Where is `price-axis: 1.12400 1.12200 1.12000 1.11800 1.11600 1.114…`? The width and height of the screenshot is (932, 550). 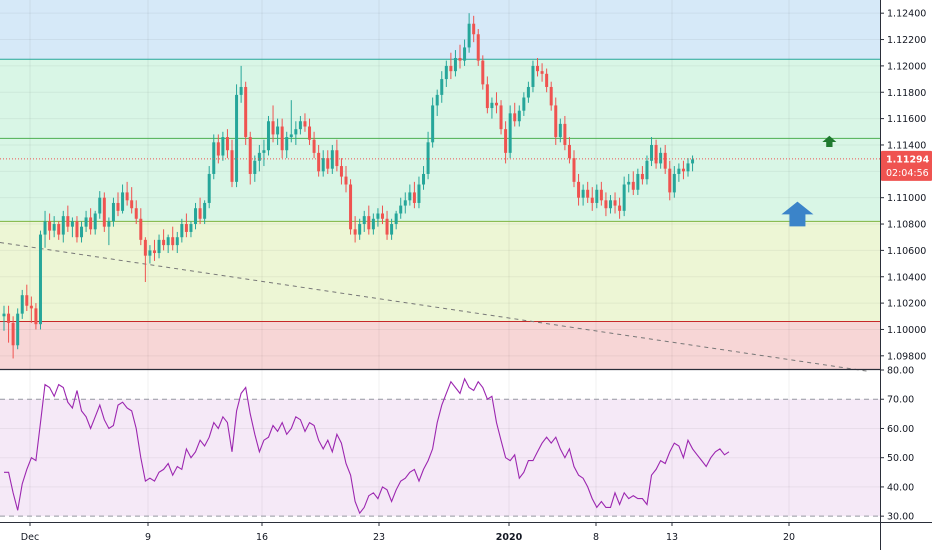 price-axis: 1.12400 1.12200 1.12000 1.11800 1.11600 1.114… is located at coordinates (906, 275).